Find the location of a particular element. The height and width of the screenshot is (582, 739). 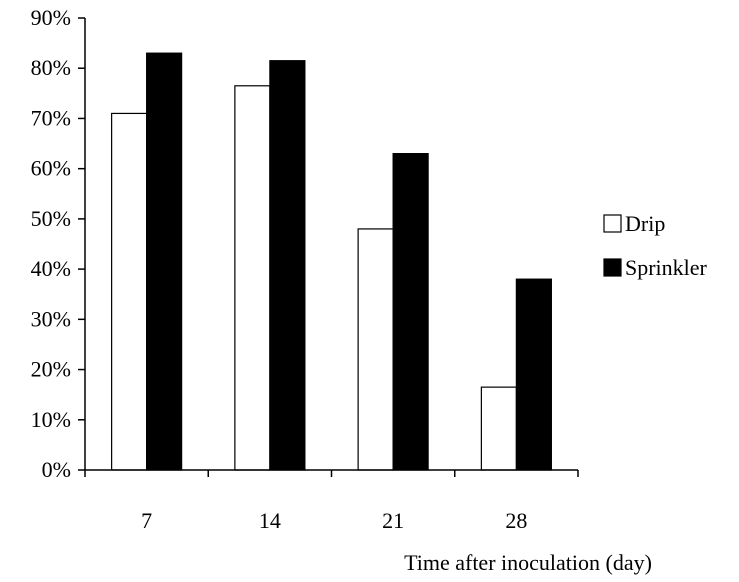

legend-item-drip: Drip is located at coordinates (634, 223).